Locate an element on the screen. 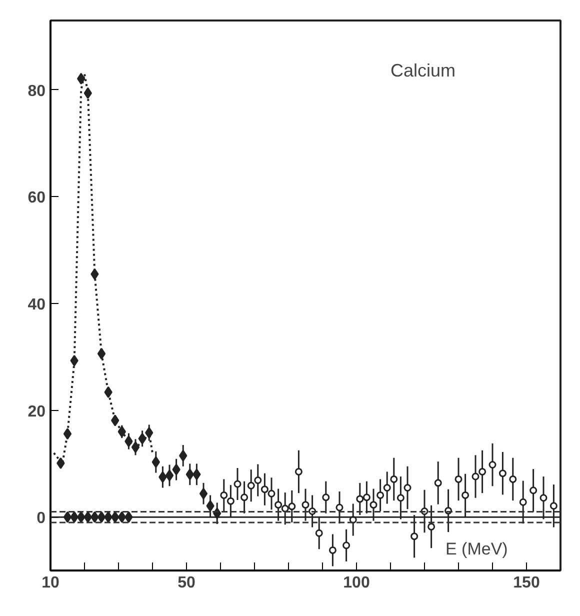 This screenshot has height=616, width=580. annotation: Calcium is located at coordinates (423, 70).